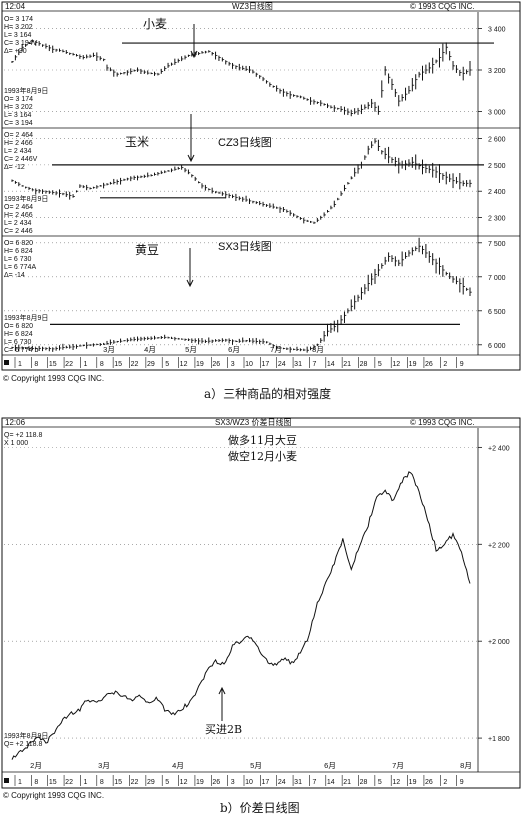  I want to click on x-day-label: 12, so click(396, 782).